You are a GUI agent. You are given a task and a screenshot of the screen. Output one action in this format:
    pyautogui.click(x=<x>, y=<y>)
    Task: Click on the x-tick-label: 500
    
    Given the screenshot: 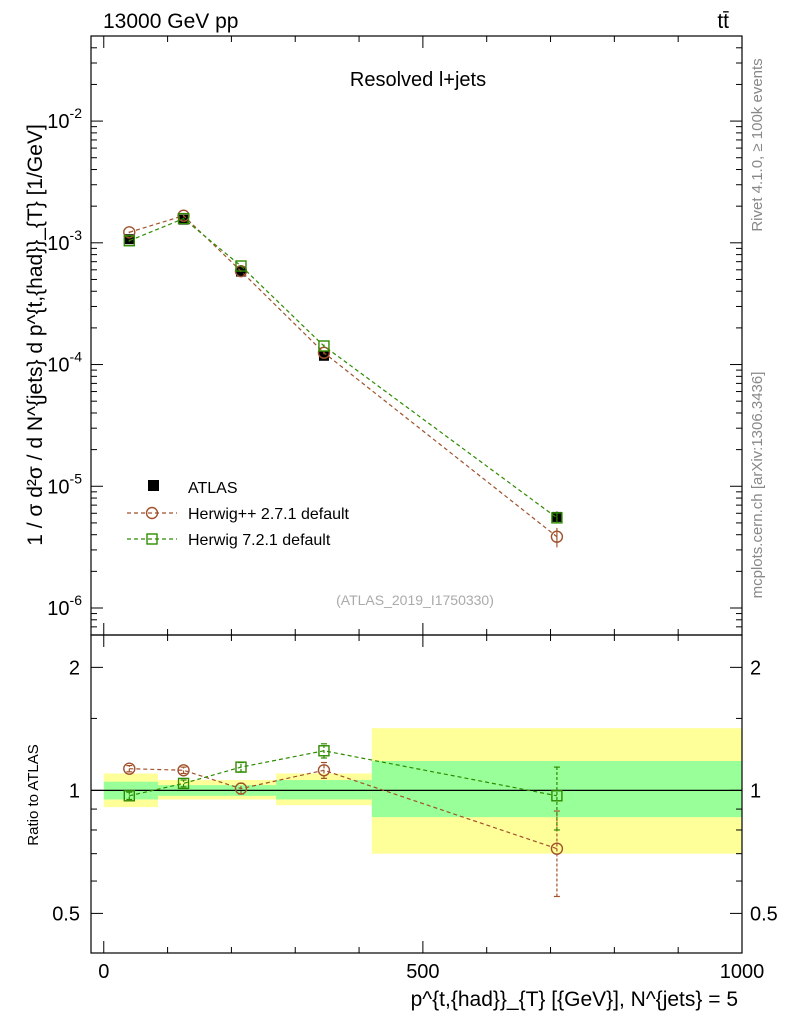 What is the action you would take?
    pyautogui.click(x=422, y=972)
    